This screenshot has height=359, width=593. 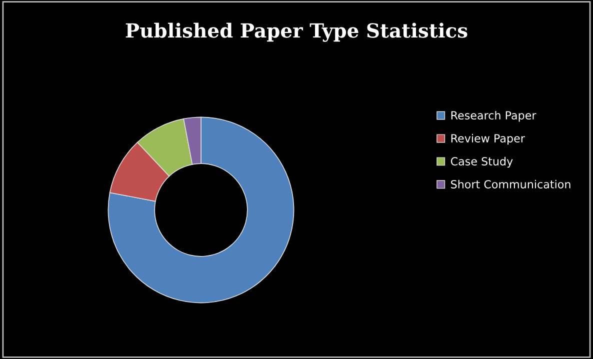 What do you see at coordinates (510, 184) in the screenshot?
I see `legend-label: Short Communication` at bounding box center [510, 184].